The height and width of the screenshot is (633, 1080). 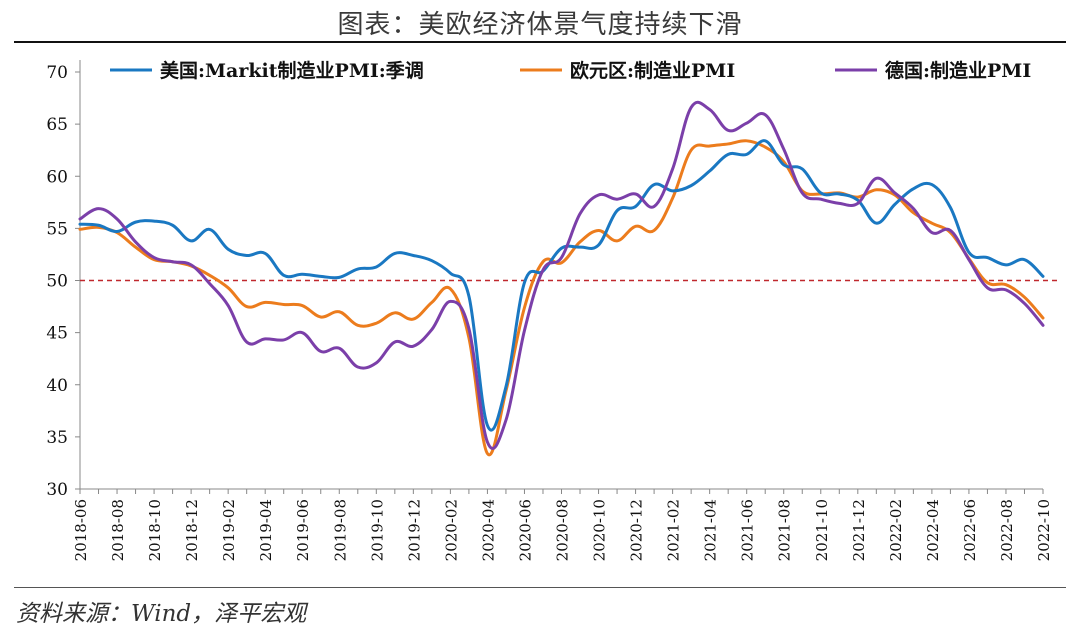 What do you see at coordinates (377, 530) in the screenshot?
I see `x-tick-label: 2019-10` at bounding box center [377, 530].